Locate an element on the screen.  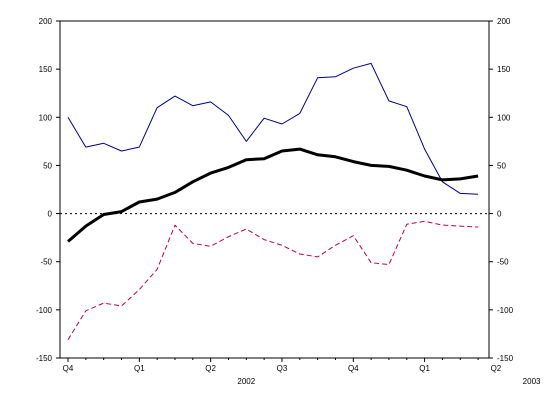
y-tick-label-left: -150 is located at coordinates (44, 358).